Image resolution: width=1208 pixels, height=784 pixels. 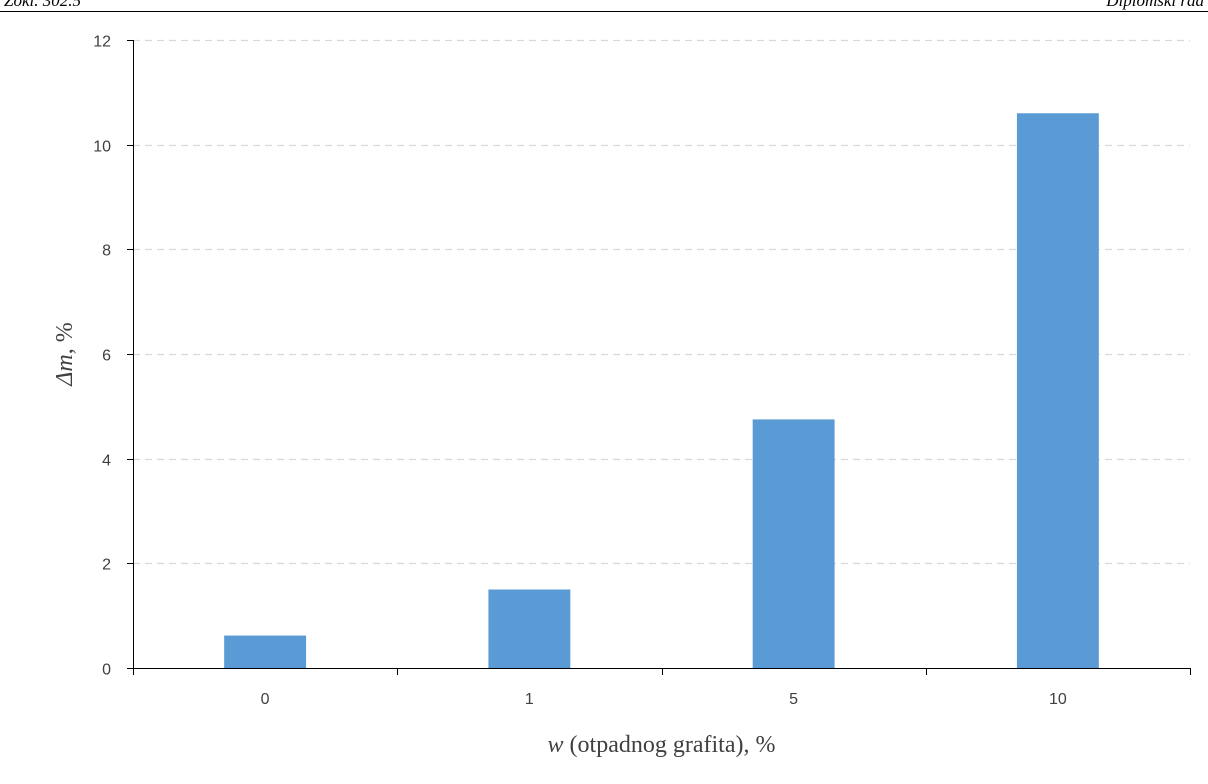 I want to click on y-tick-label: 12, so click(x=102, y=42).